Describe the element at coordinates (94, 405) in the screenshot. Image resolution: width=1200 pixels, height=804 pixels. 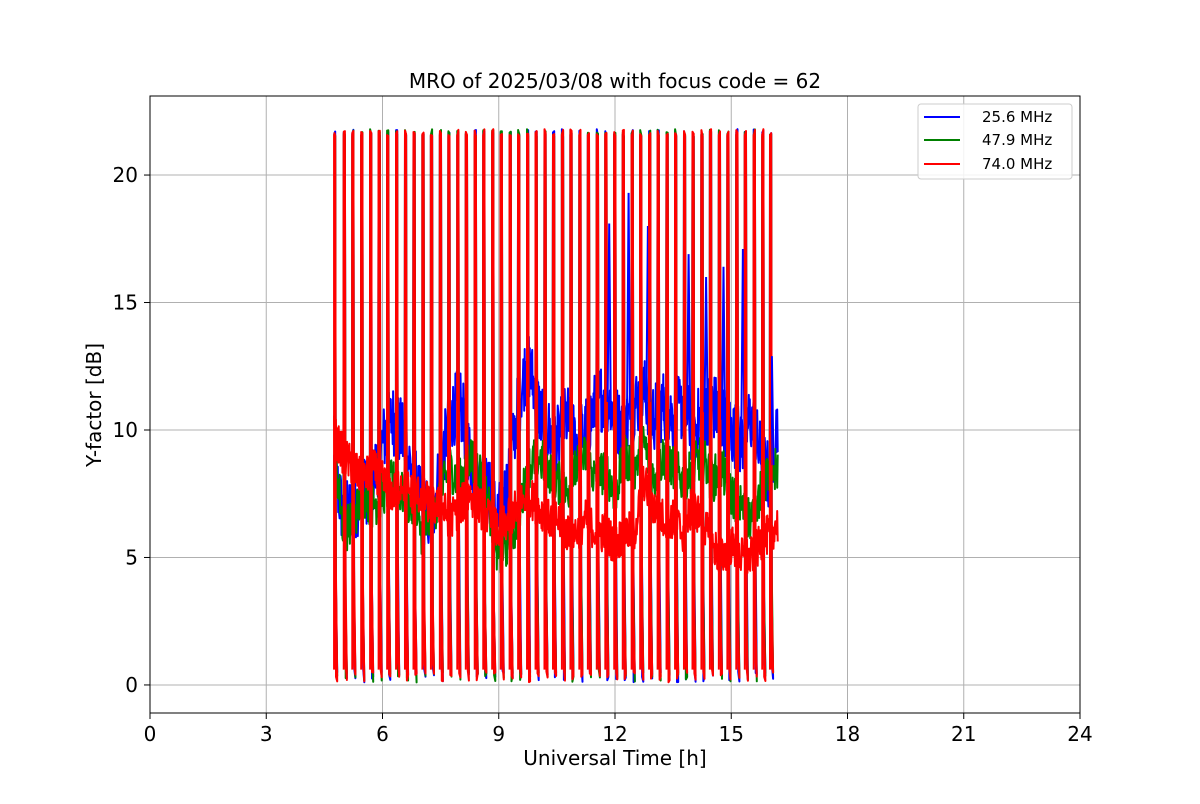
I see `y-axis-label: Y-factor [dB]` at that location.